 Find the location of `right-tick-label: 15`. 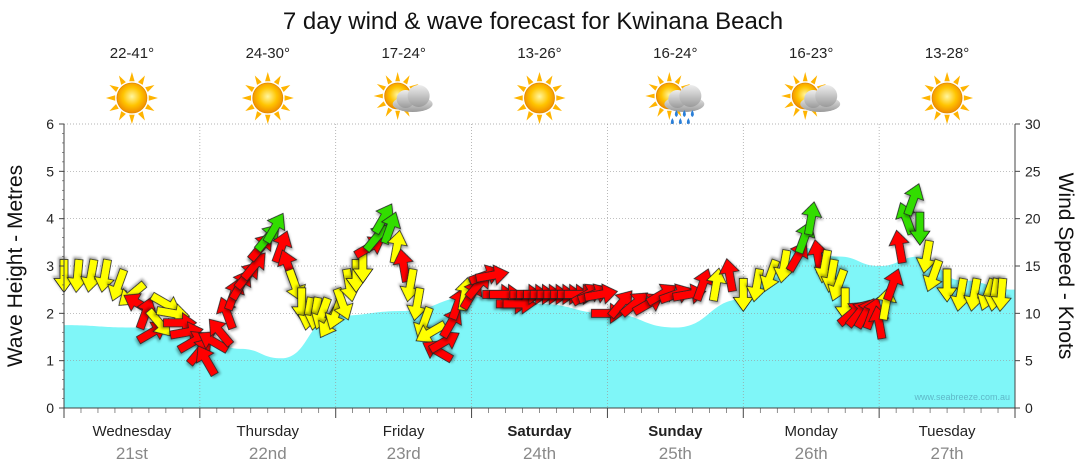

right-tick-label: 15 is located at coordinates (1033, 266).